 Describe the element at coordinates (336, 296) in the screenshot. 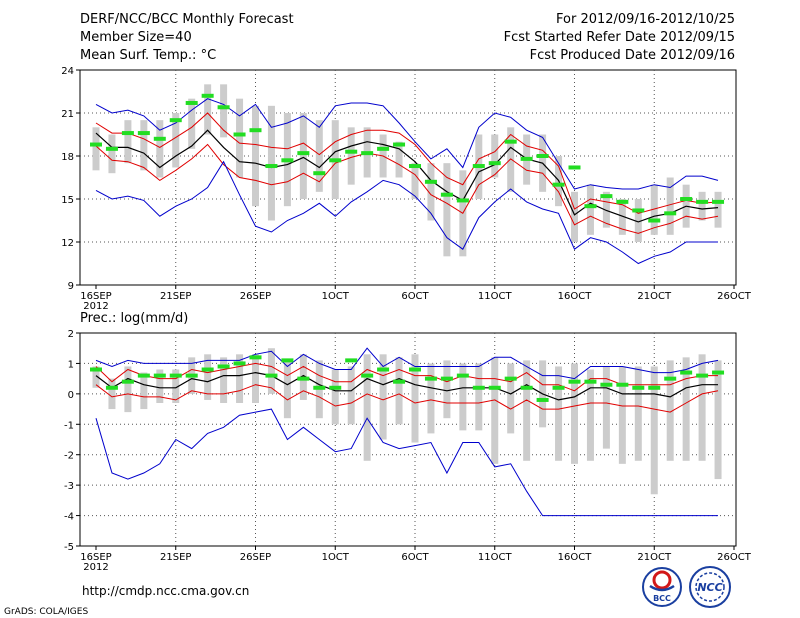

I see `temp-xtick-label: 1OCT` at that location.